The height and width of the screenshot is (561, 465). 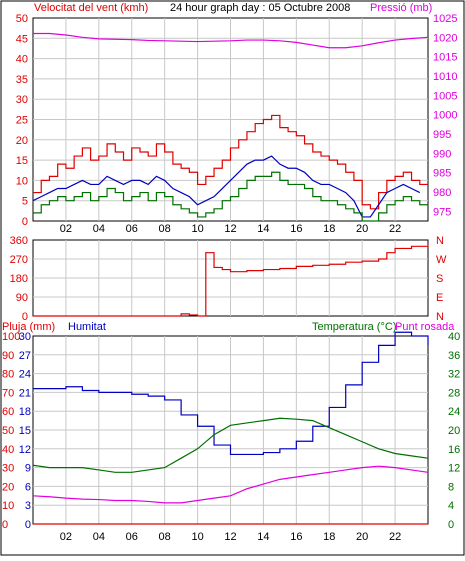 I want to click on rain-tick-label: 10, so click(x=8, y=506).